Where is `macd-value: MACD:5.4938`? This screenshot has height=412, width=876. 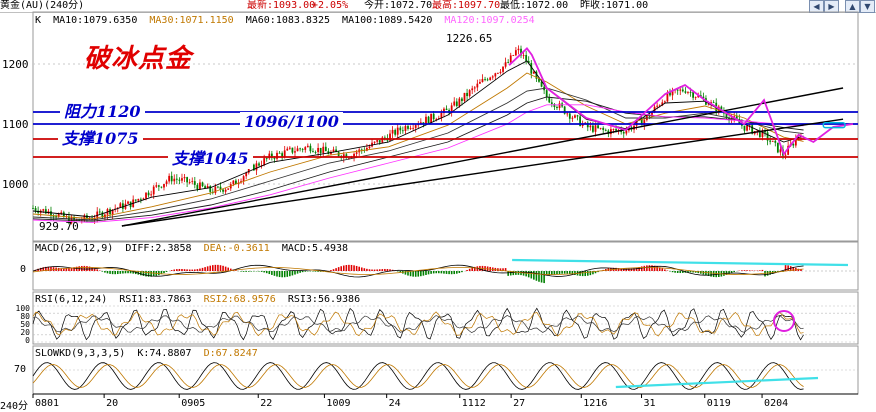 macd-value: MACD:5.4938 is located at coordinates (315, 248).